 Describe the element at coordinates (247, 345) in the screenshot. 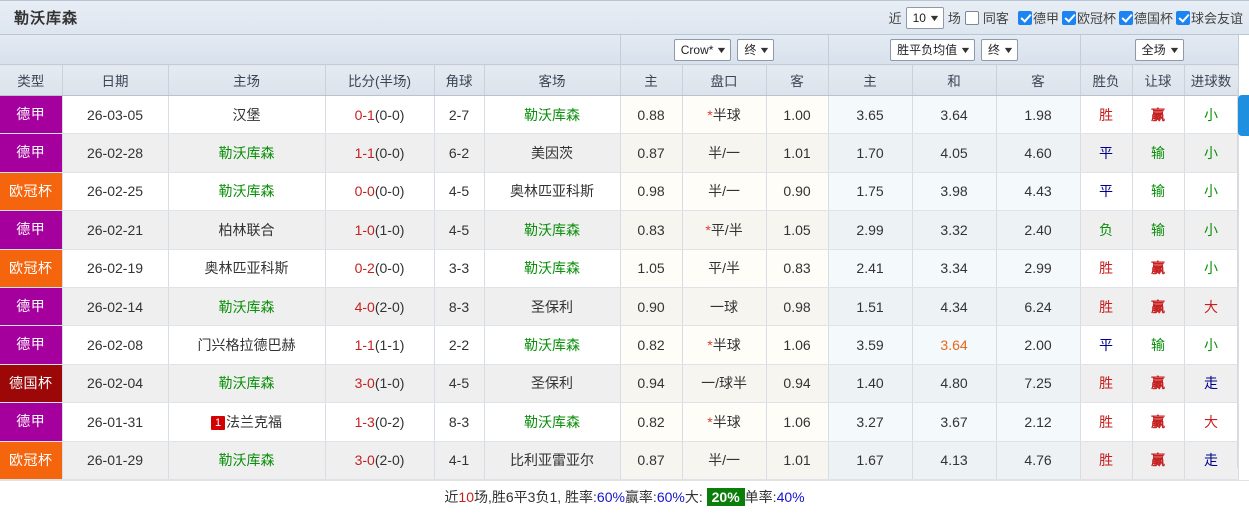

I see `cell-home: 门兴格拉德巴赫` at that location.